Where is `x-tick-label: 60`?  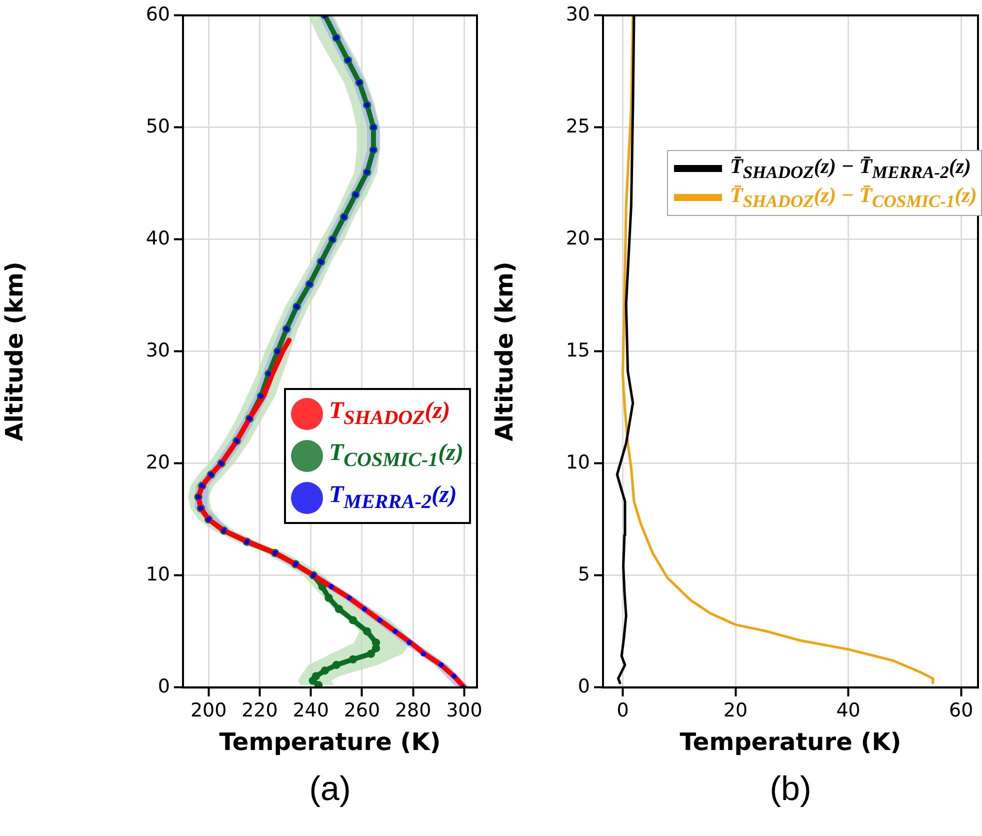 x-tick-label: 60 is located at coordinates (961, 711).